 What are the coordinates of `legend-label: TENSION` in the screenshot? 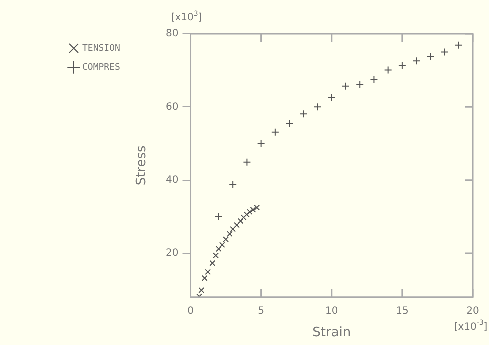 It's located at (101, 49).